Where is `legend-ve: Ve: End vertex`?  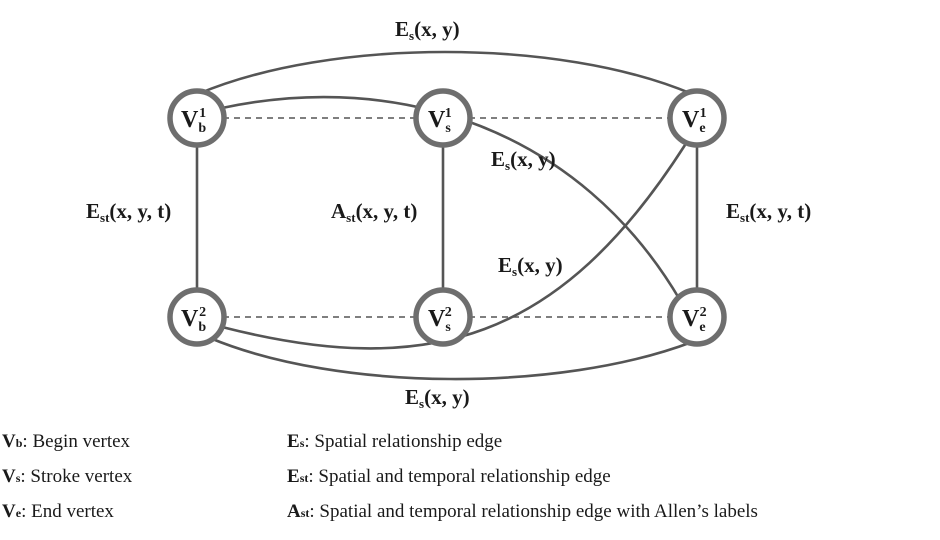 legend-ve: Ve: End vertex is located at coordinates (58, 511).